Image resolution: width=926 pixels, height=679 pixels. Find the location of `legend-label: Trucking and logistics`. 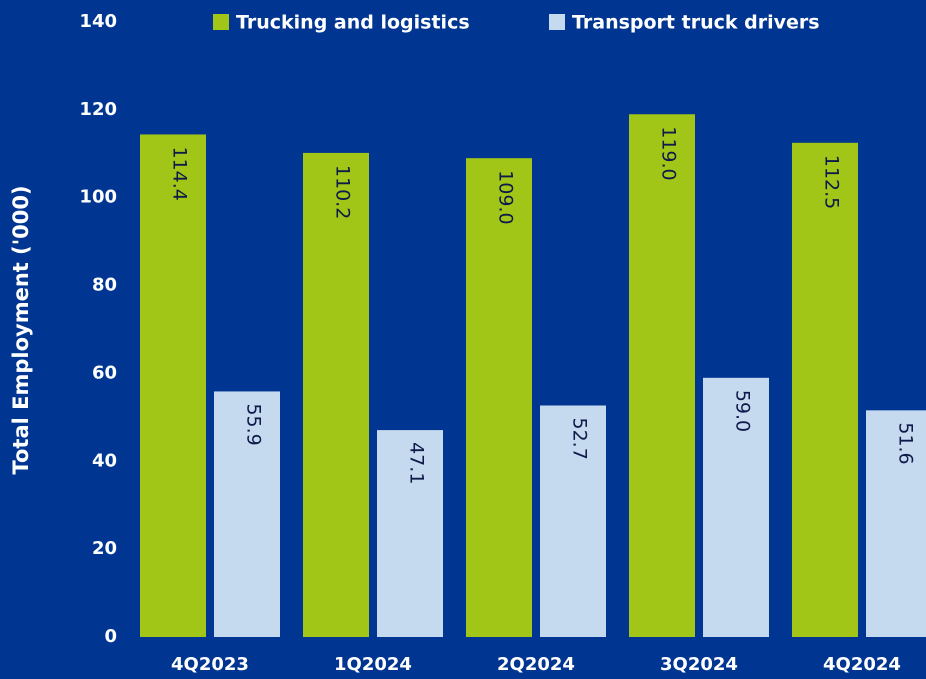

legend-label: Trucking and logistics is located at coordinates (353, 23).